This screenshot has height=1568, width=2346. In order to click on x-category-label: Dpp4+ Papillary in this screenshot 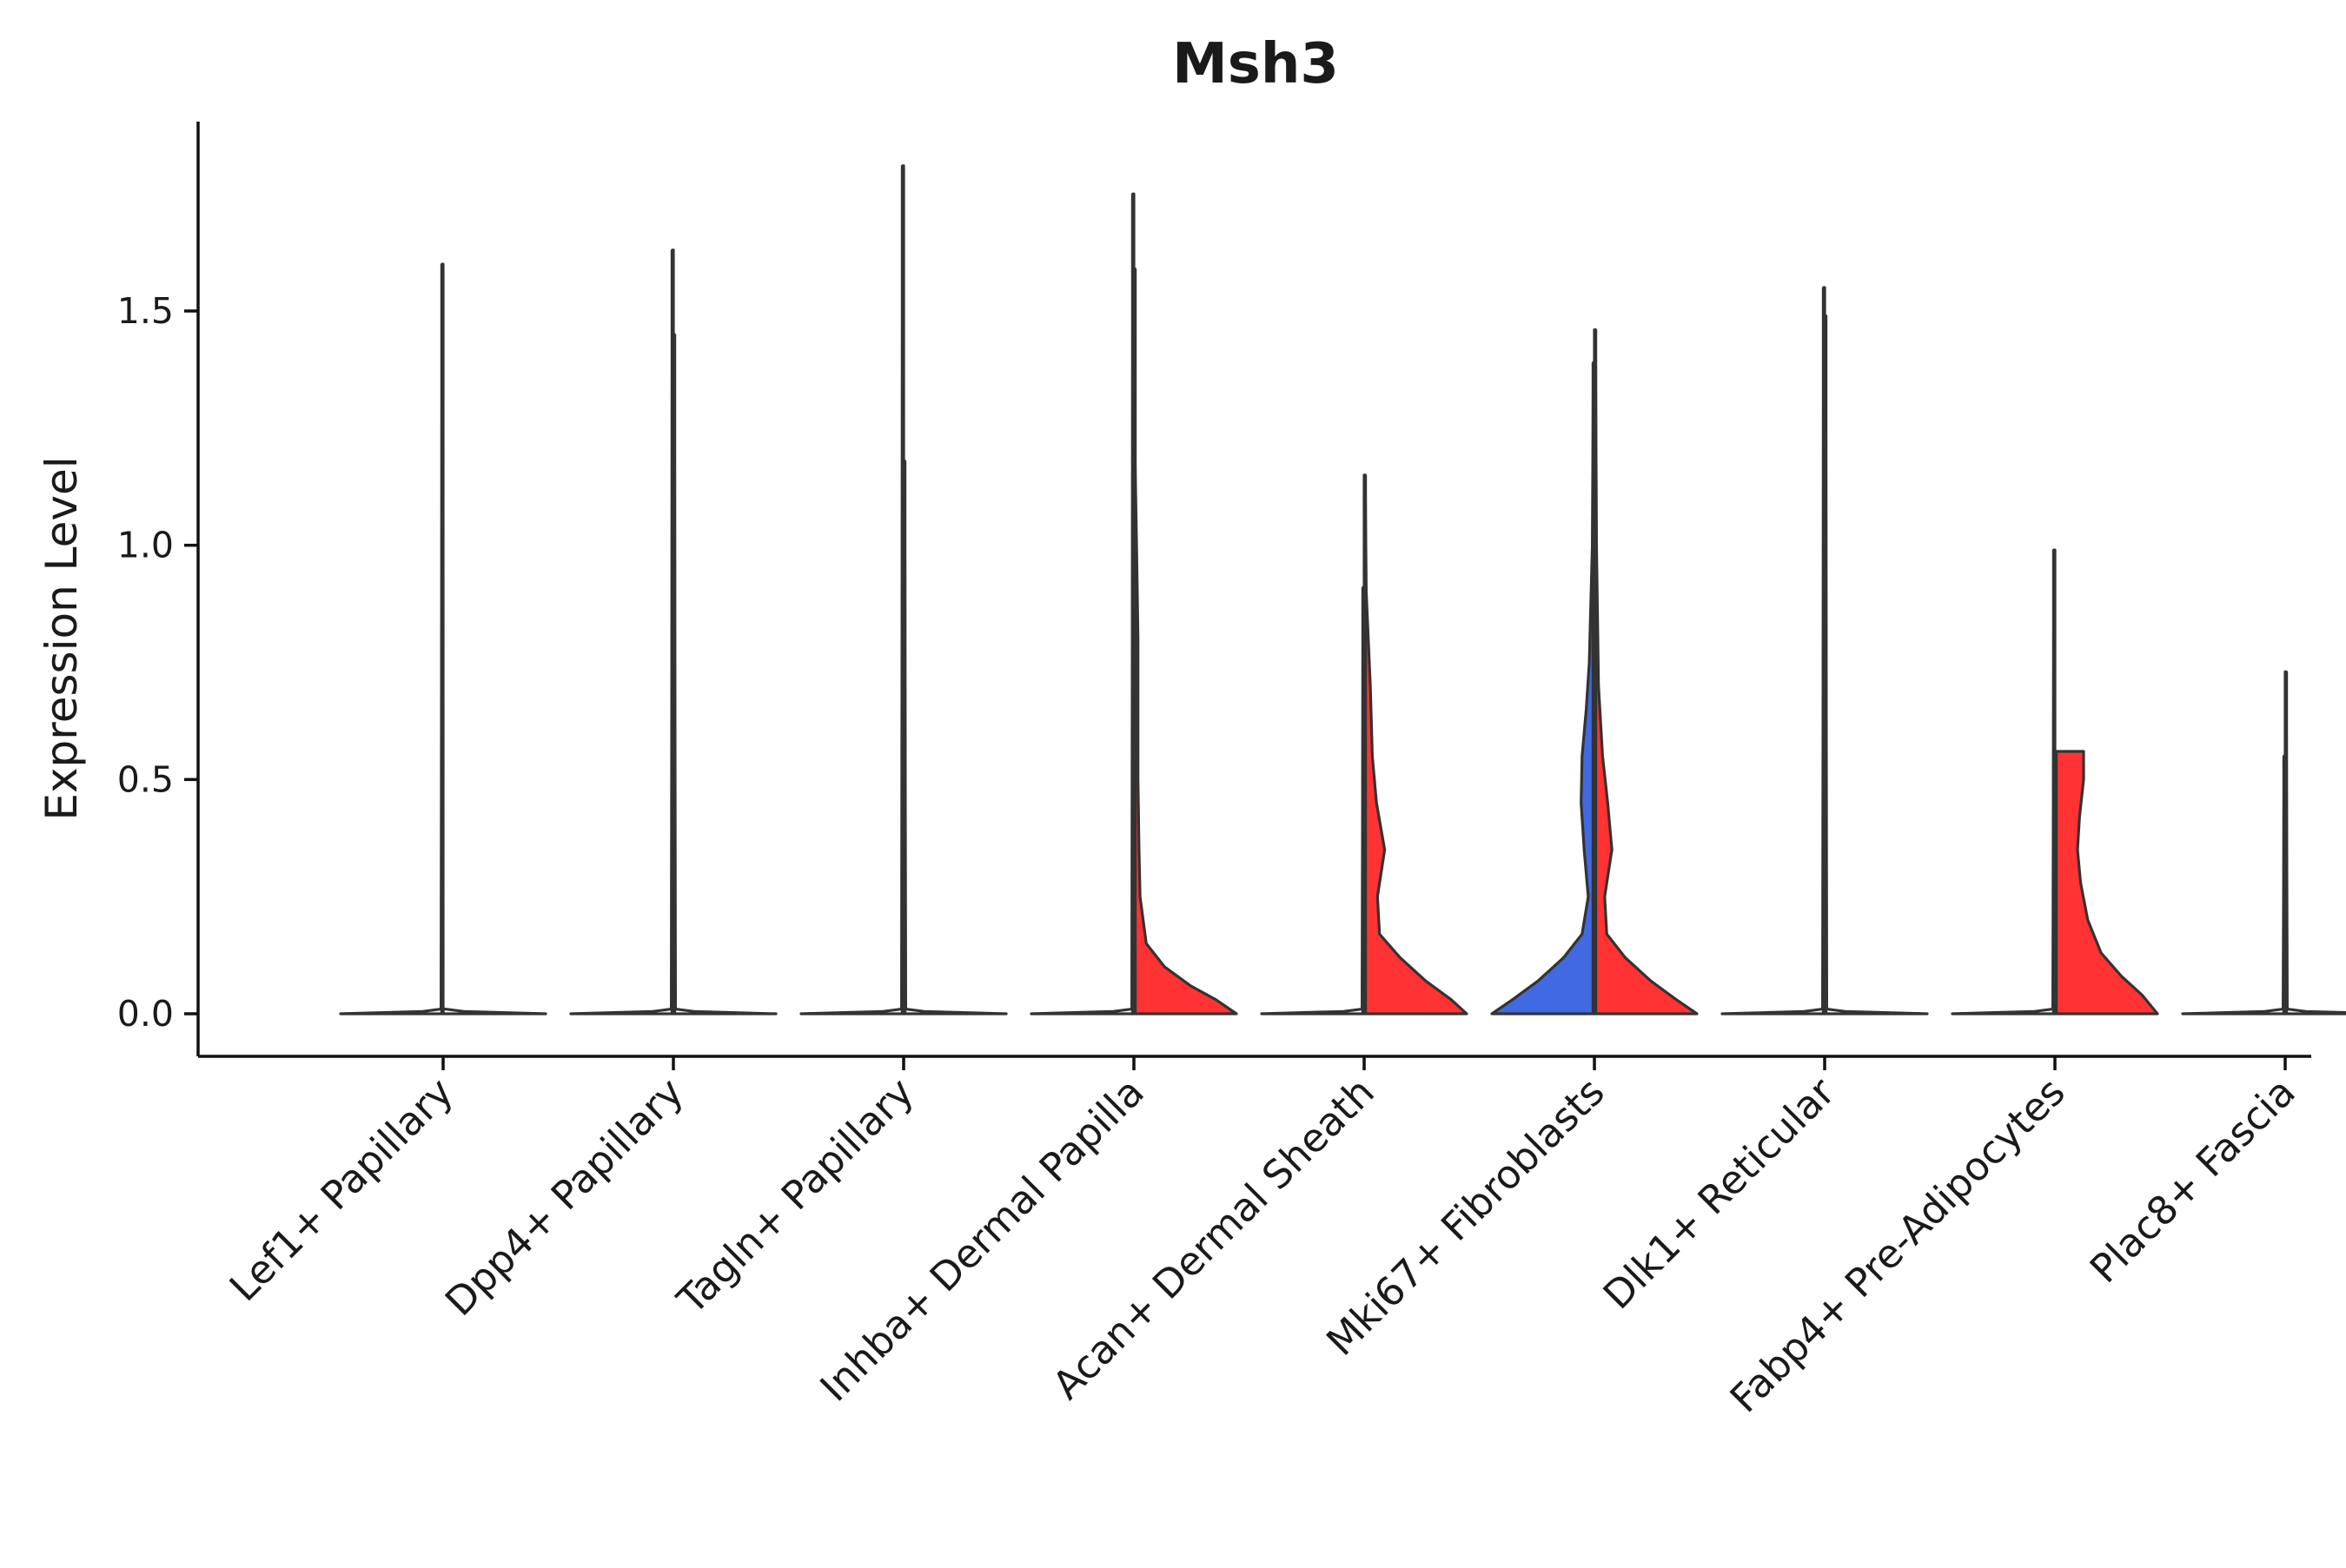, I will do `click(565, 1196)`.